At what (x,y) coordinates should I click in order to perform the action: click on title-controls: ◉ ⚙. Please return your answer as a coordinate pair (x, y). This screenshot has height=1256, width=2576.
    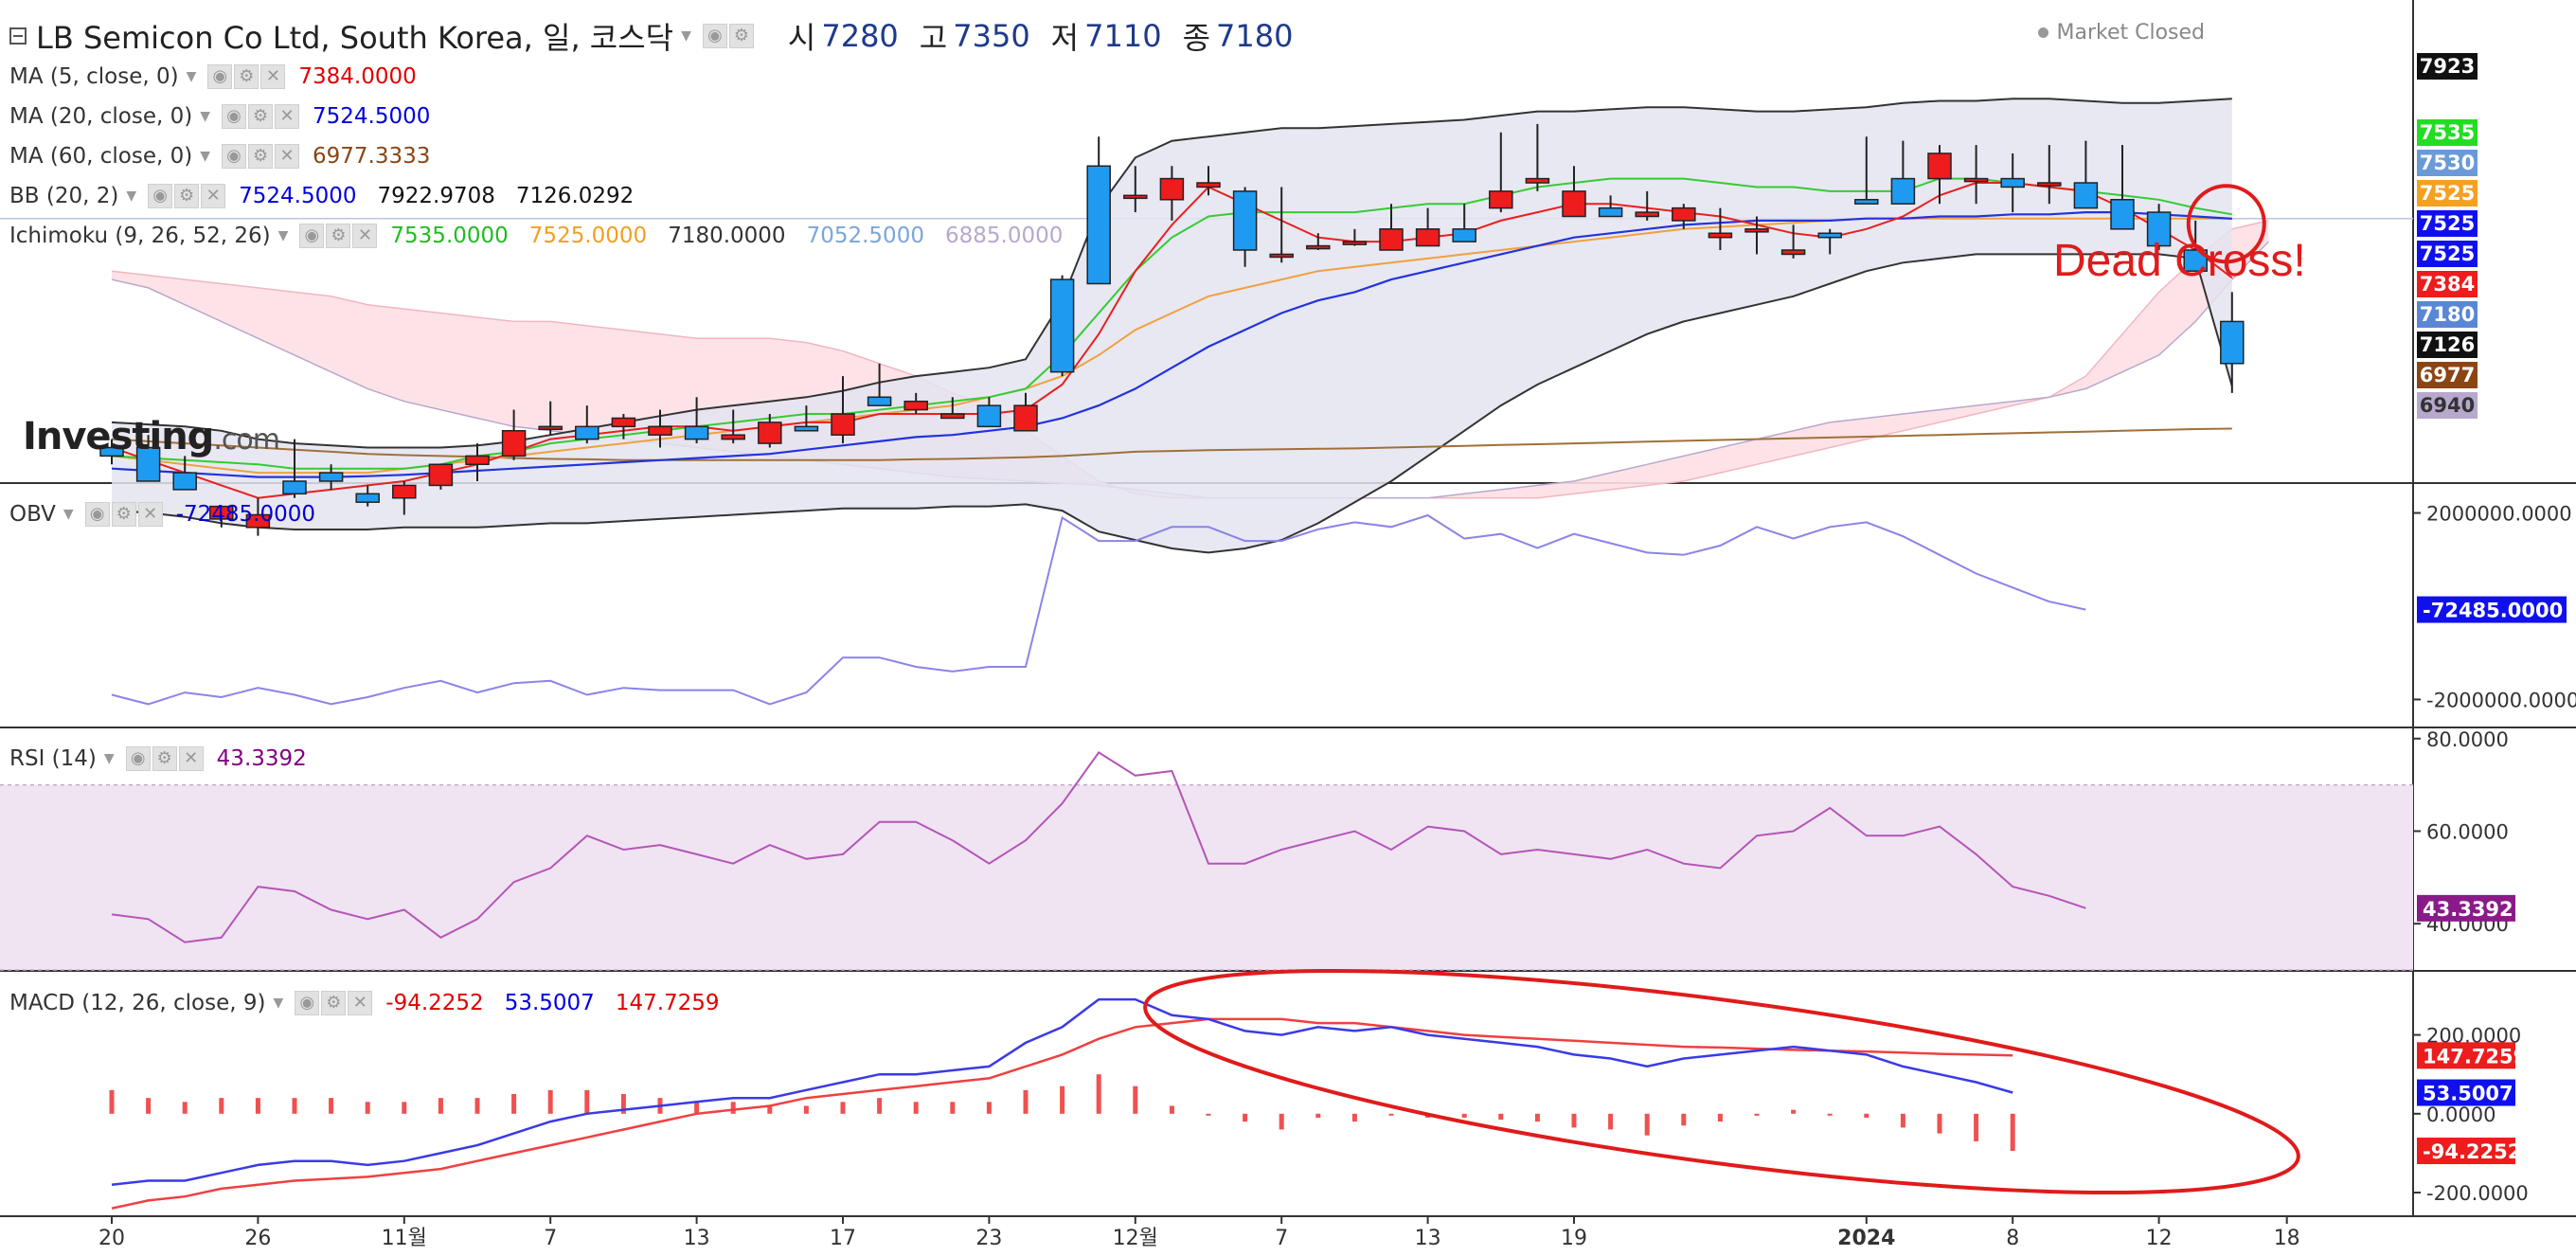
    Looking at the image, I should click on (728, 36).